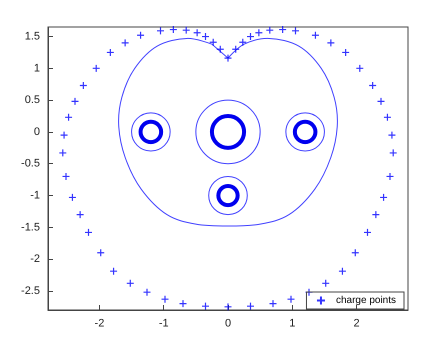 The height and width of the screenshot is (343, 434). What do you see at coordinates (30, 290) in the screenshot?
I see `y-tick-label: -2.5` at bounding box center [30, 290].